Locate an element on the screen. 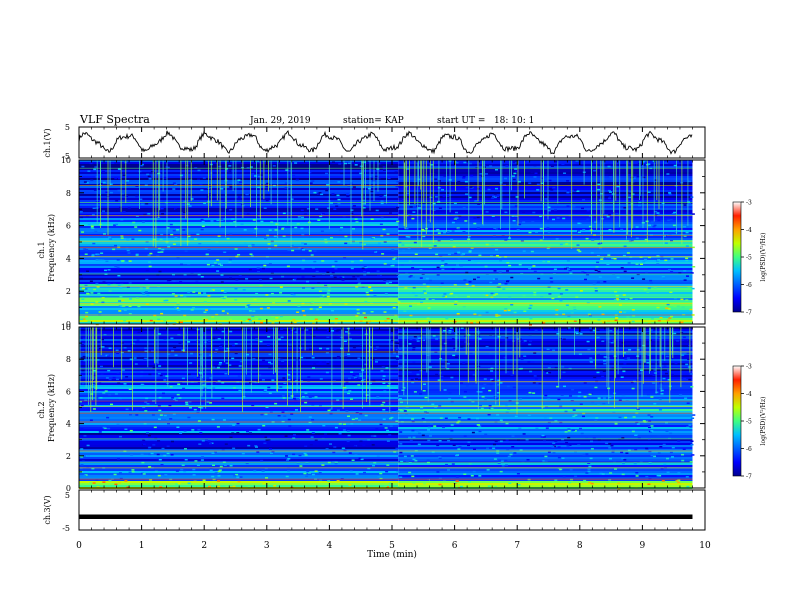 The height and width of the screenshot is (612, 792). colorbar-ch1-bar is located at coordinates (737, 257).